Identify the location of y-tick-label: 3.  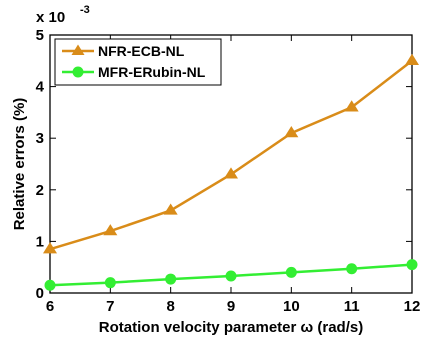
(40, 138).